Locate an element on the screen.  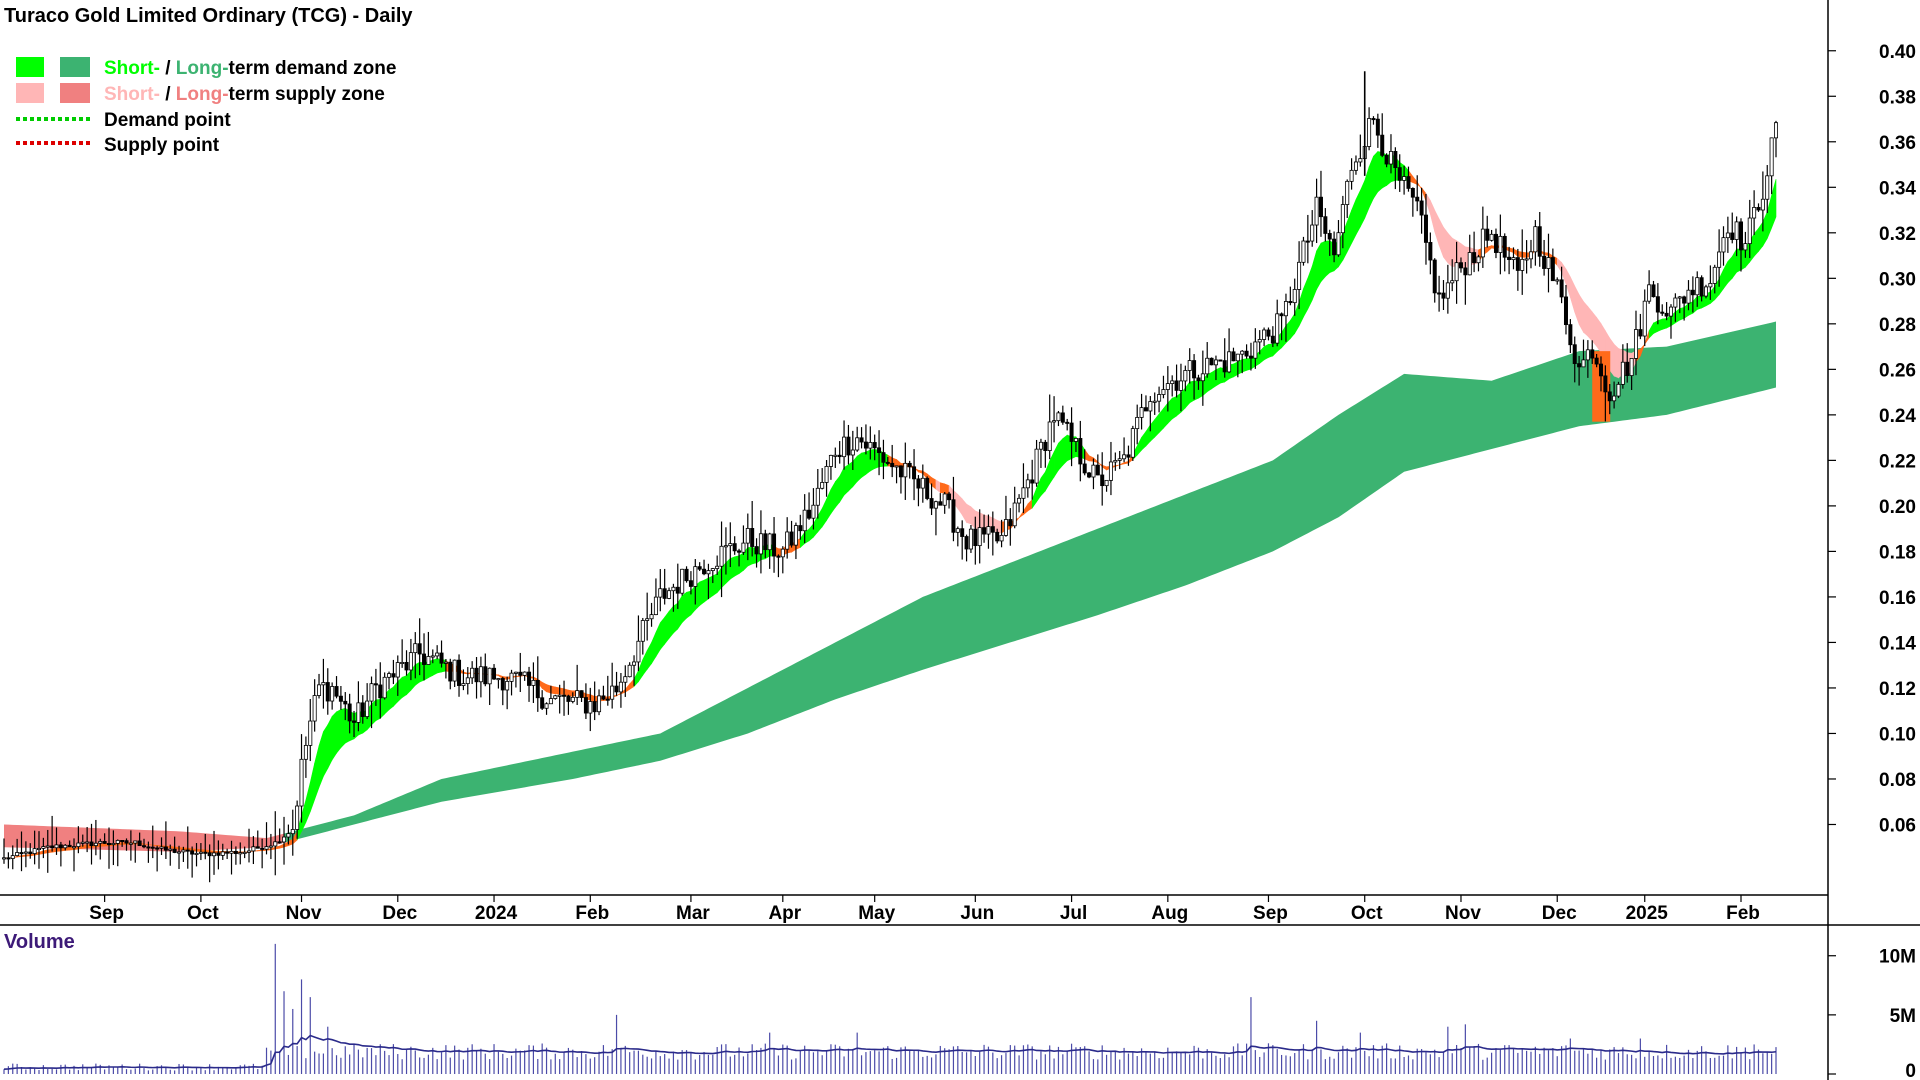
price-tick-label: 0.10 is located at coordinates (1897, 734).